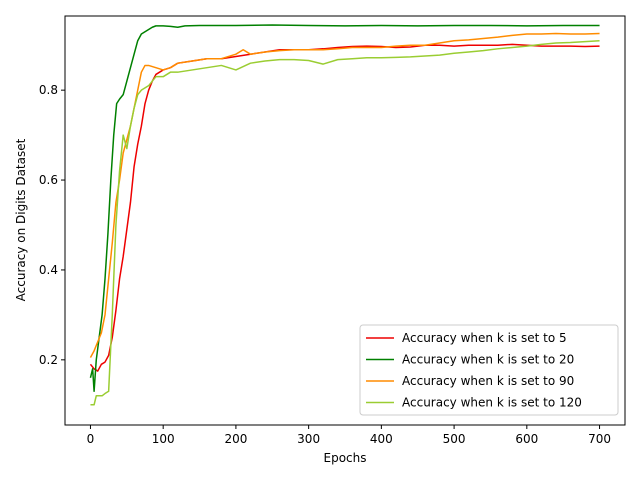 The height and width of the screenshot is (480, 640). Describe the element at coordinates (52, 225) in the screenshot. I see `y-axis-ticks: 0.2 0.4 0.6 0.8` at that location.